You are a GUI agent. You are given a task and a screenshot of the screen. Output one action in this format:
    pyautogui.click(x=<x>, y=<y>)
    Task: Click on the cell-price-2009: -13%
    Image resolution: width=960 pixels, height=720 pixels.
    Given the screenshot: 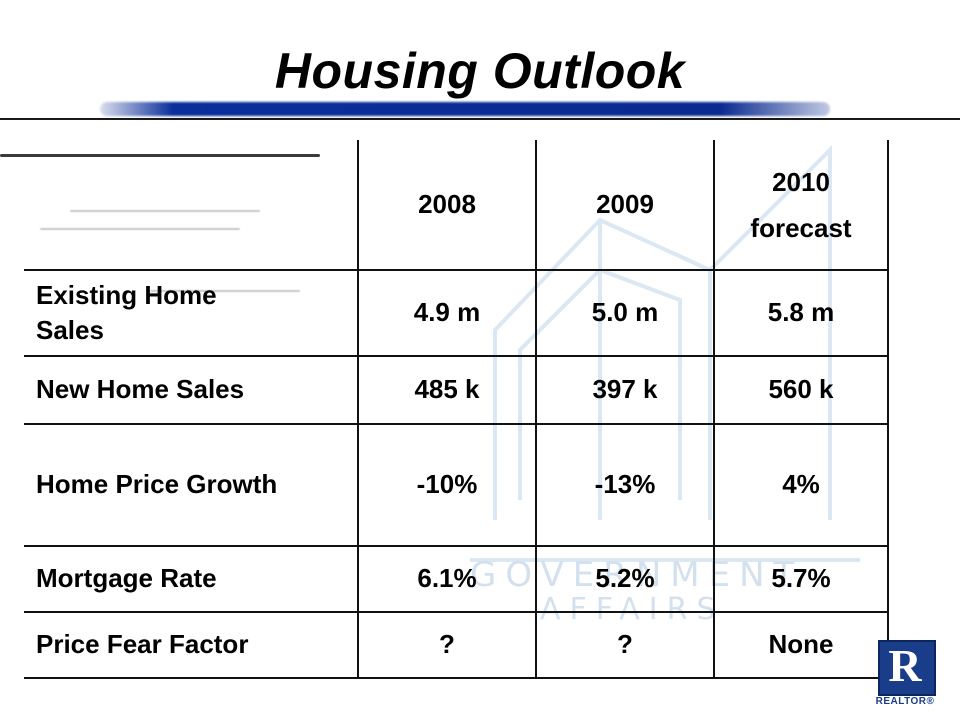 What is the action you would take?
    pyautogui.click(x=625, y=485)
    